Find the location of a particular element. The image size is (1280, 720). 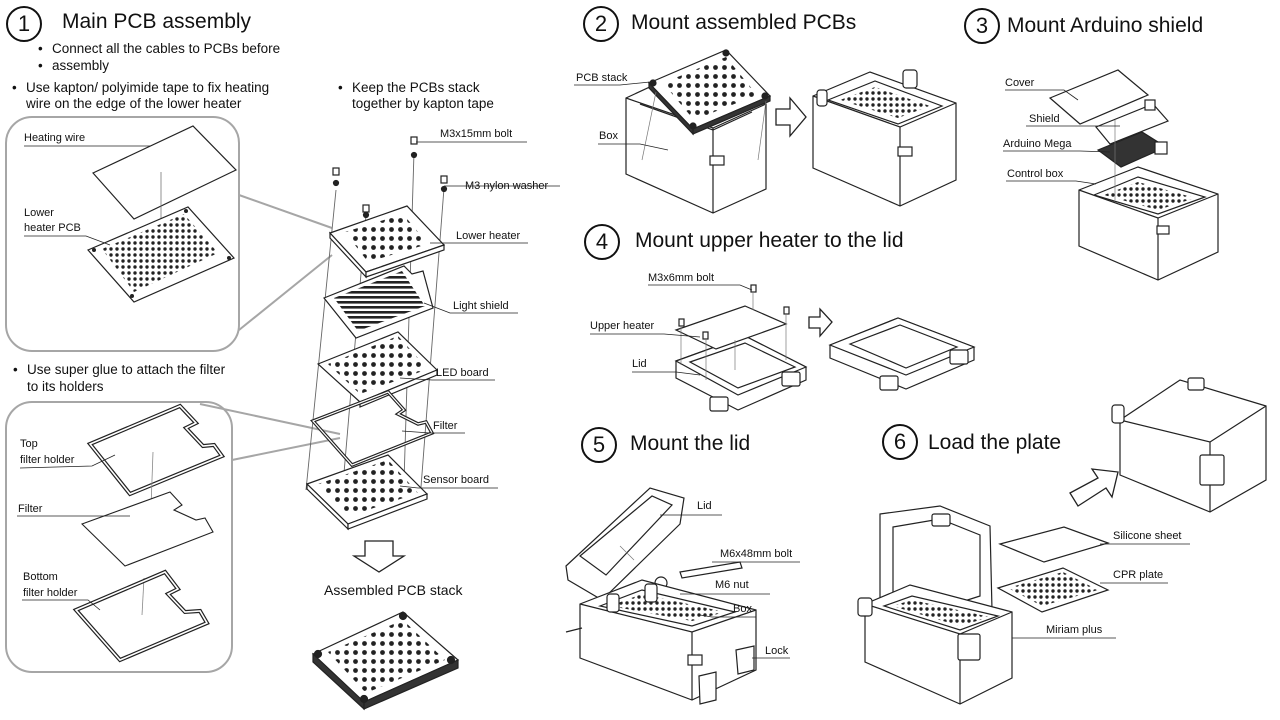

note-cables-line2: assembly is located at coordinates (81, 65).